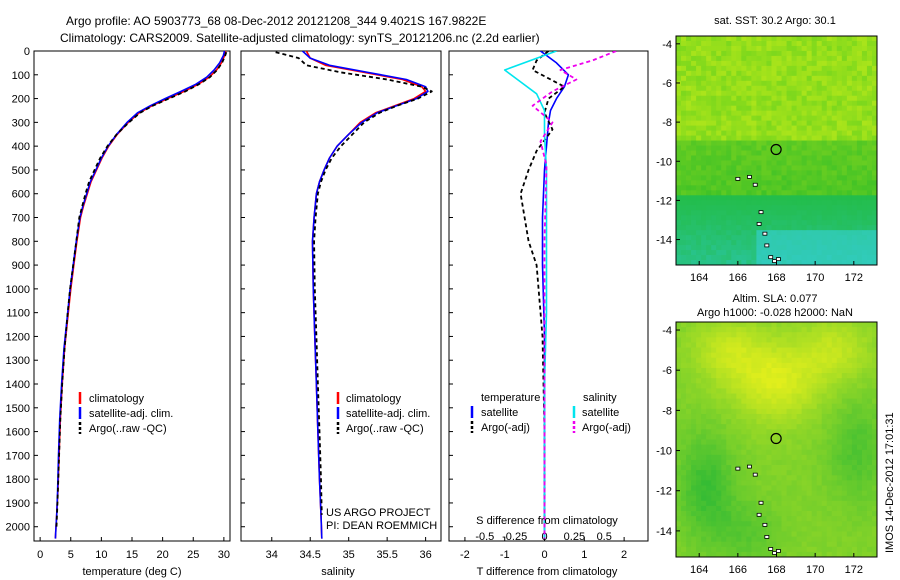 The width and height of the screenshot is (900, 580). What do you see at coordinates (699, 570) in the screenshot?
I see `map-x-tick-label: 164` at bounding box center [699, 570].